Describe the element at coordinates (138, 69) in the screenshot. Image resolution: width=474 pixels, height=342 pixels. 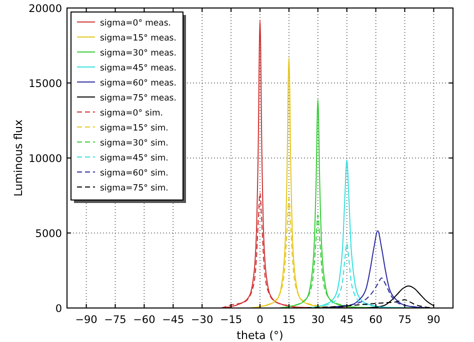
I see `legend-label: sigma=45° meas.` at that location.